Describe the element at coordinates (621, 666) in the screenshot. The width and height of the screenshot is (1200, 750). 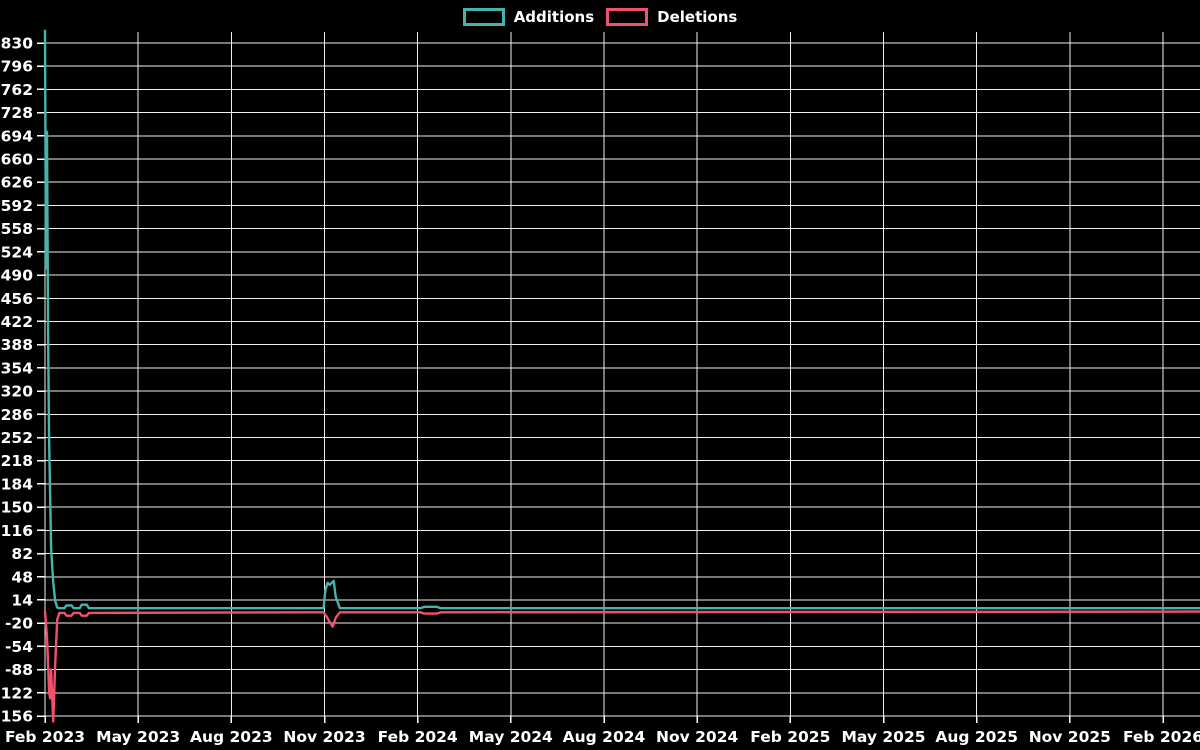
I see `series-line-deletions` at that location.